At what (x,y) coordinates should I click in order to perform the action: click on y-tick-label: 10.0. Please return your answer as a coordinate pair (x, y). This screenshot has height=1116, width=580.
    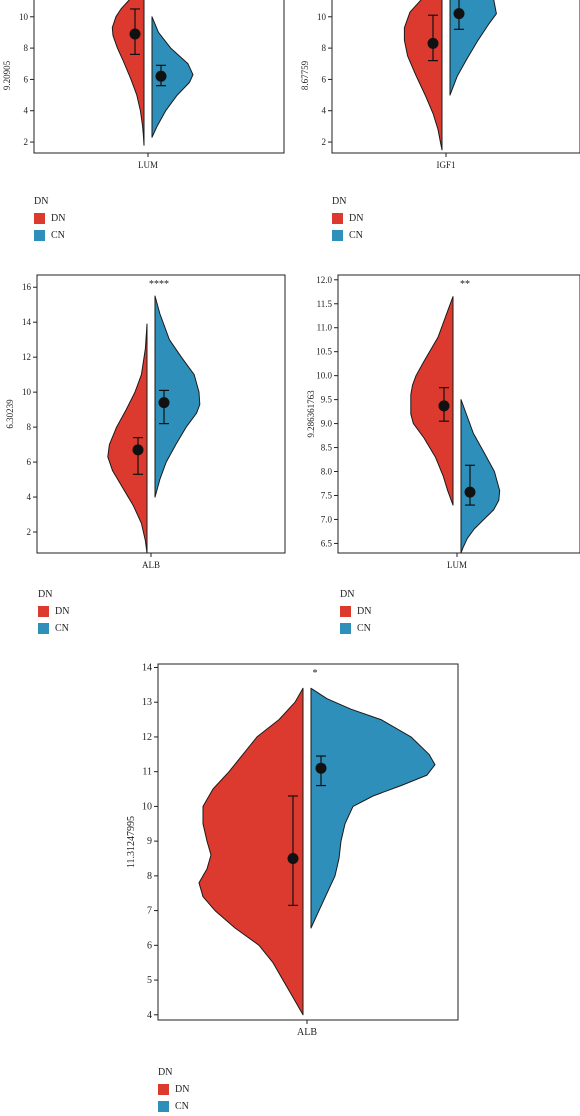
    Looking at the image, I should click on (324, 376).